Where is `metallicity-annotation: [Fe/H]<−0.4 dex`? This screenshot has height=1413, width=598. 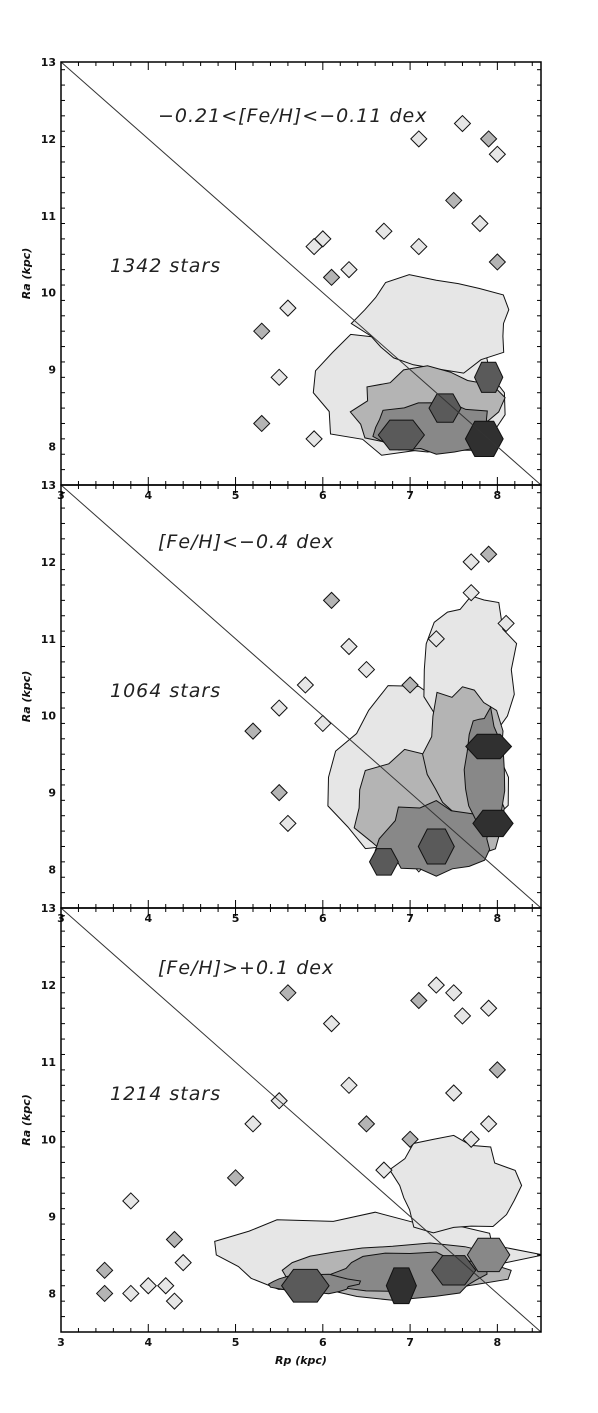 metallicity-annotation: [Fe/H]<−0.4 dex is located at coordinates (246, 542).